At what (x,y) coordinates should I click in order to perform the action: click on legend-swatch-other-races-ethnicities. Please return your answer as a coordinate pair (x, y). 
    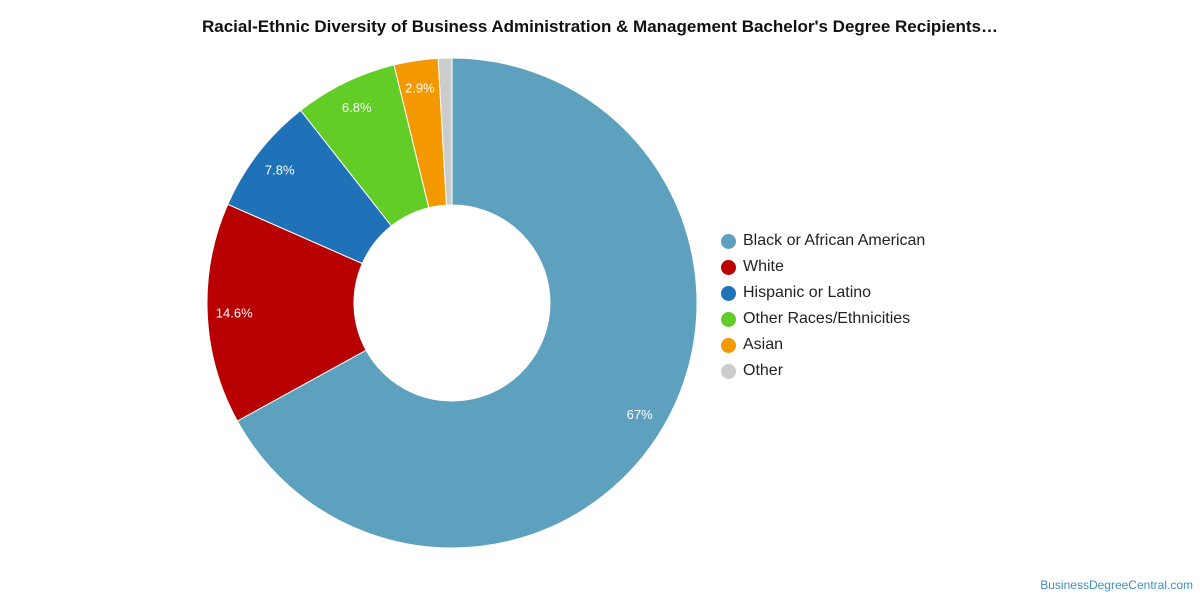
    Looking at the image, I should click on (728, 319).